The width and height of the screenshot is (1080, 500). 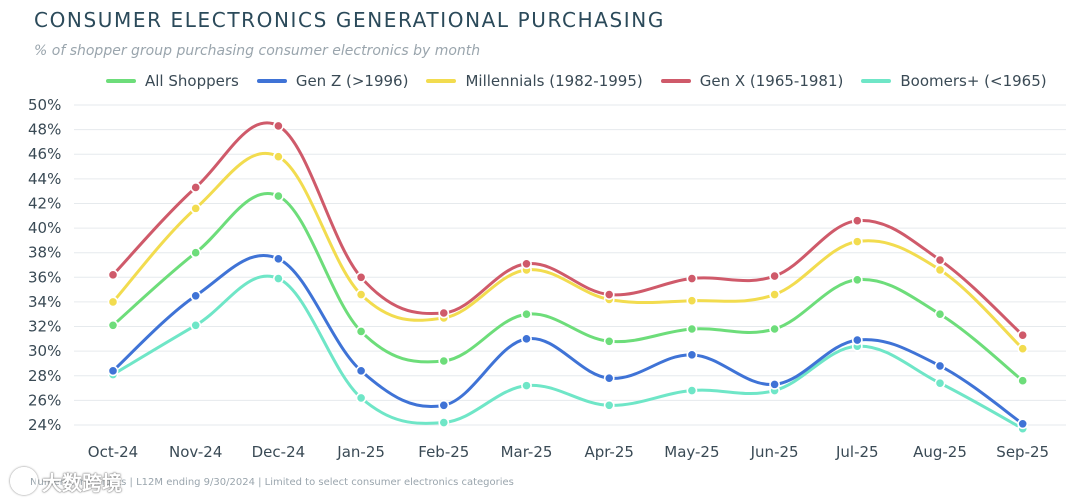 What do you see at coordinates (44, 376) in the screenshot?
I see `y-tick-label: 28%` at bounding box center [44, 376].